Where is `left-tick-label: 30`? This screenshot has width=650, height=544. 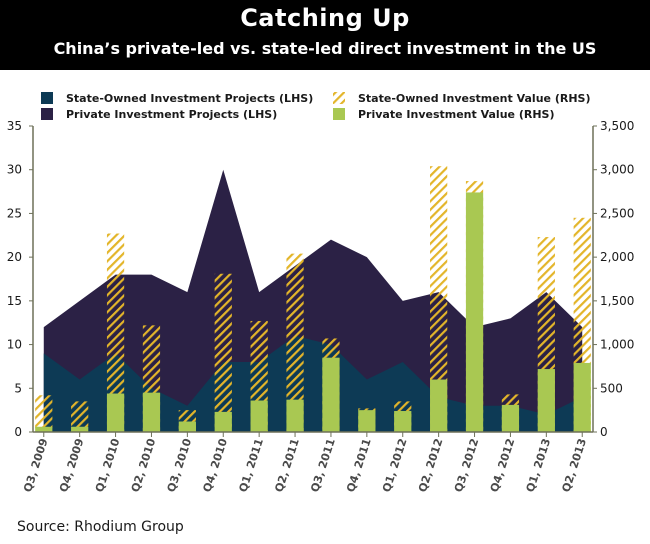
left-tick-label: 30 is located at coordinates (14, 170).